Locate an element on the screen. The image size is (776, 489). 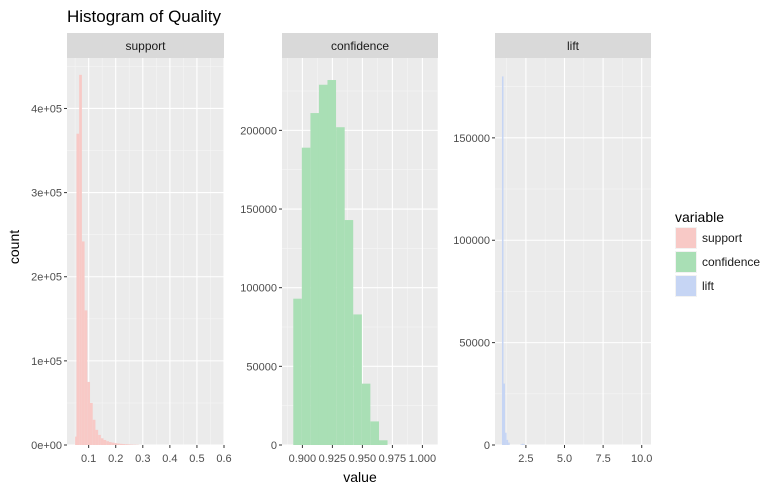
x-tick-label: 0.950 is located at coordinates (363, 459).